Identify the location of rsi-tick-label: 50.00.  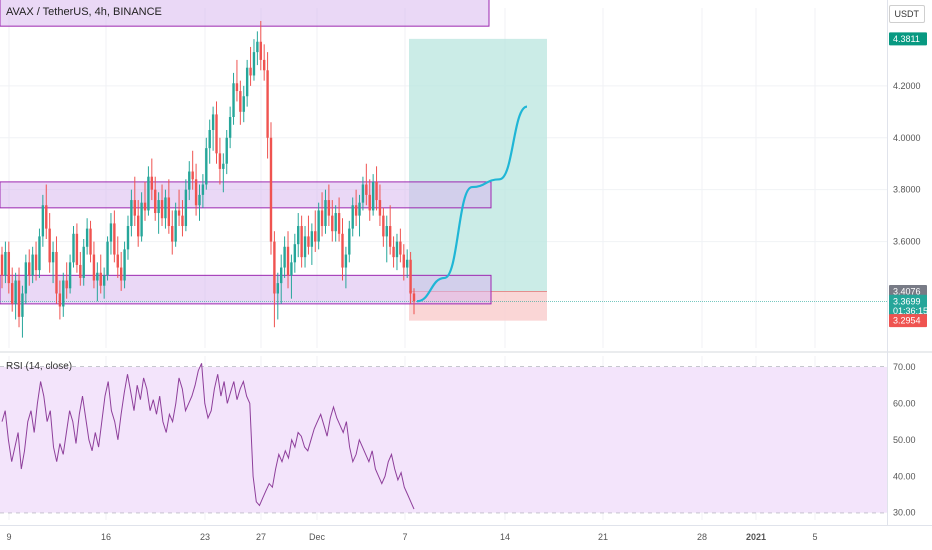
(904, 440).